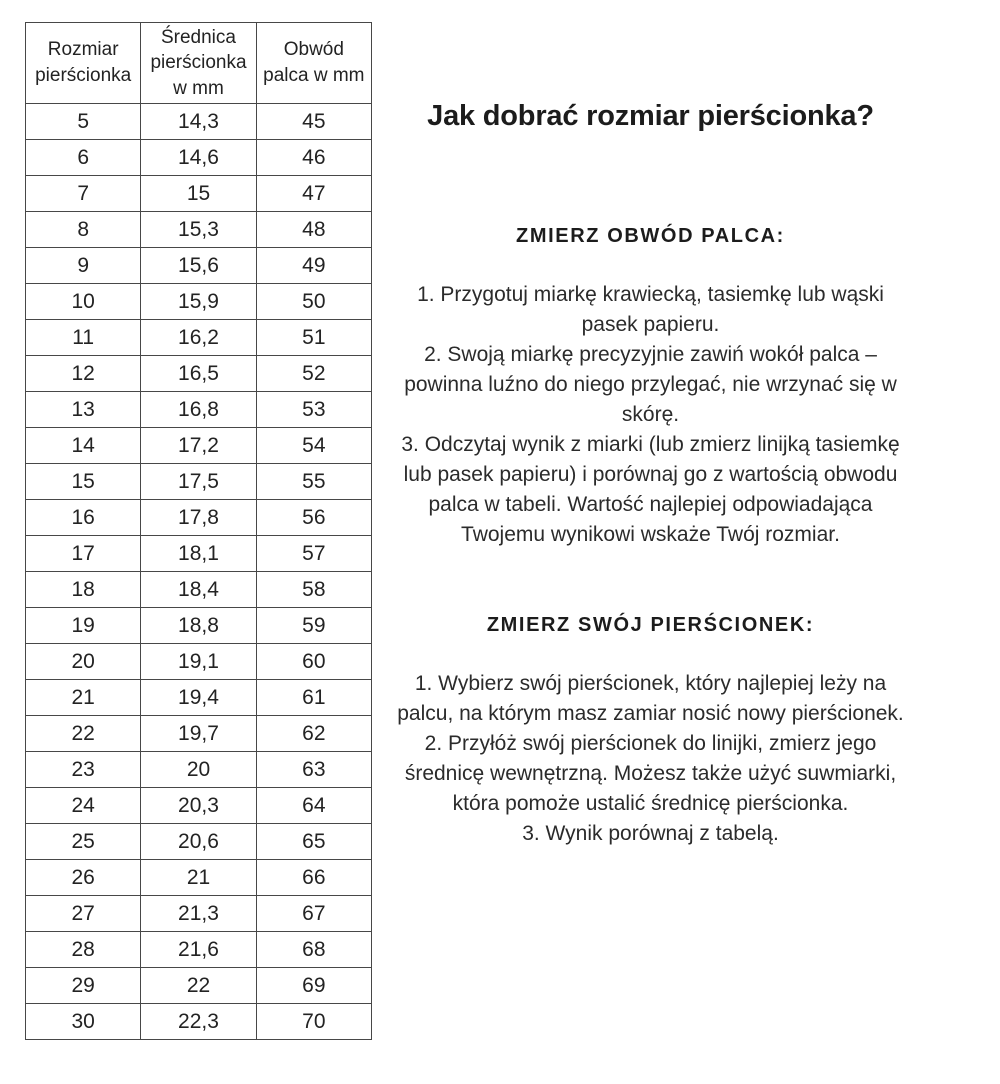  I want to click on table-cell: 45, so click(314, 121).